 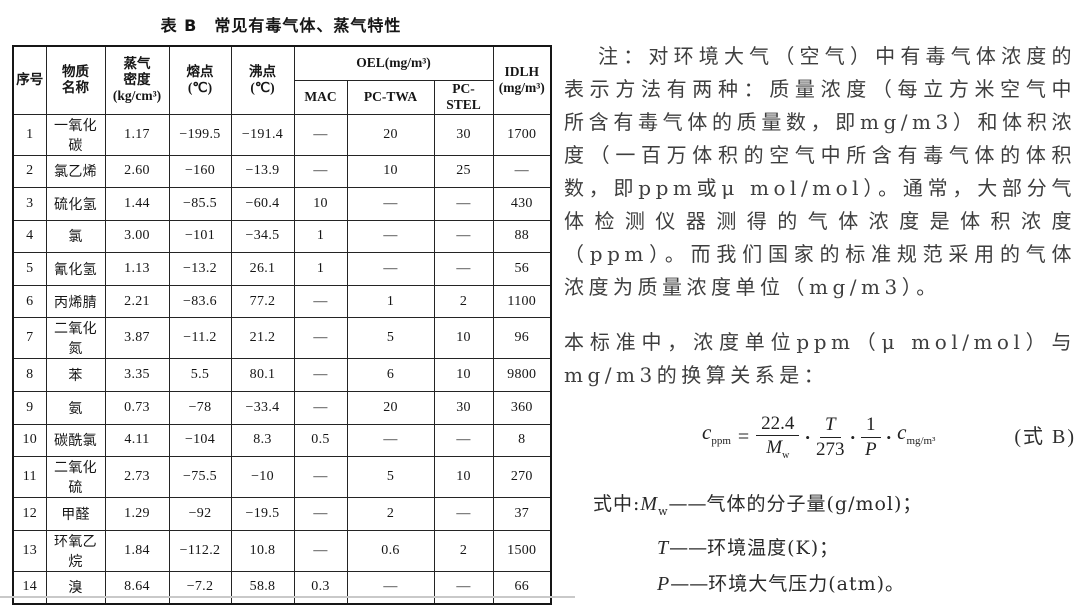 What do you see at coordinates (75, 477) in the screenshot?
I see `cell-name: 二氧化硫` at bounding box center [75, 477].